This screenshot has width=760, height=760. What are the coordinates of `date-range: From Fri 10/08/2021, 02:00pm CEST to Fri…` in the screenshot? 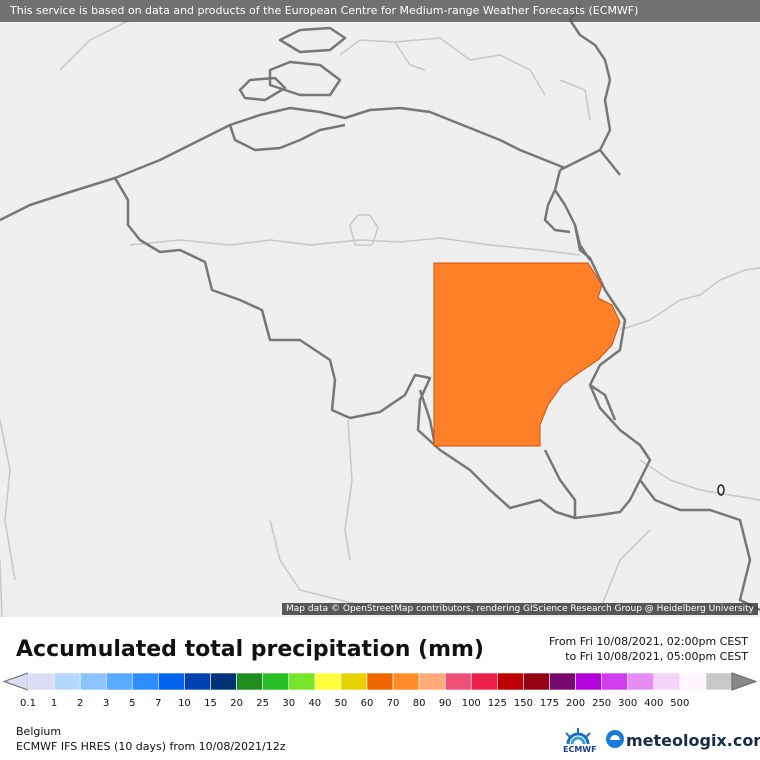 It's located at (648, 649).